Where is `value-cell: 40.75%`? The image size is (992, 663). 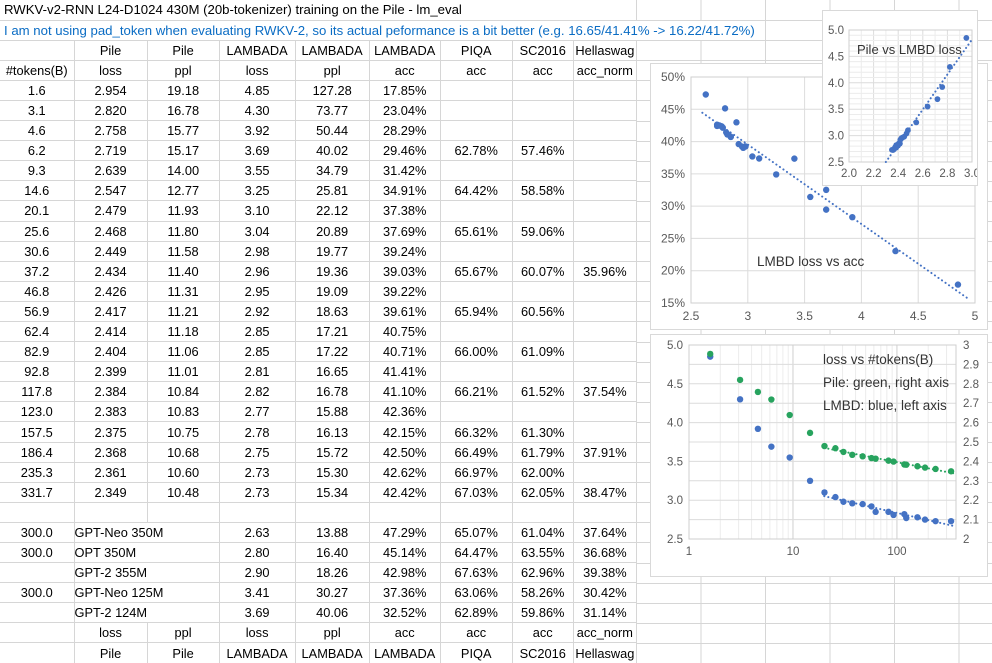 value-cell: 40.75% is located at coordinates (405, 332).